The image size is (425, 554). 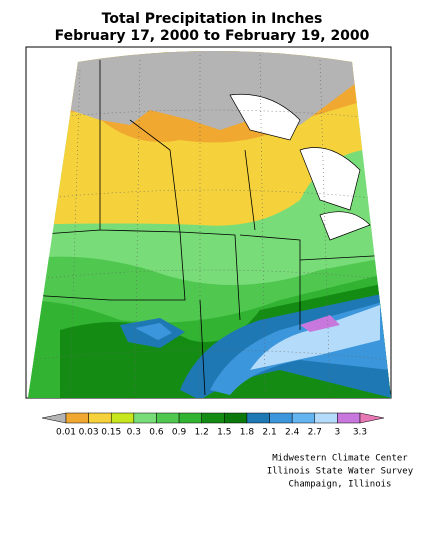 I want to click on legend-label: 2.1, so click(x=269, y=433).